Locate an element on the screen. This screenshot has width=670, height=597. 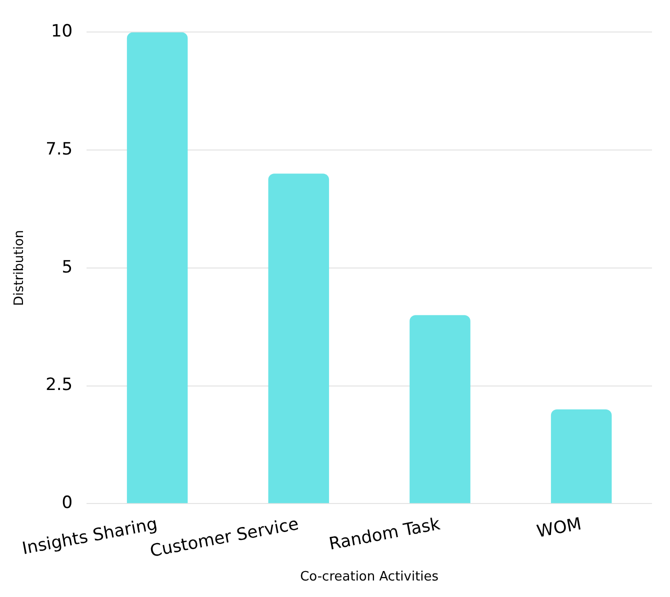
y-tick-label: 5 is located at coordinates (67, 267).